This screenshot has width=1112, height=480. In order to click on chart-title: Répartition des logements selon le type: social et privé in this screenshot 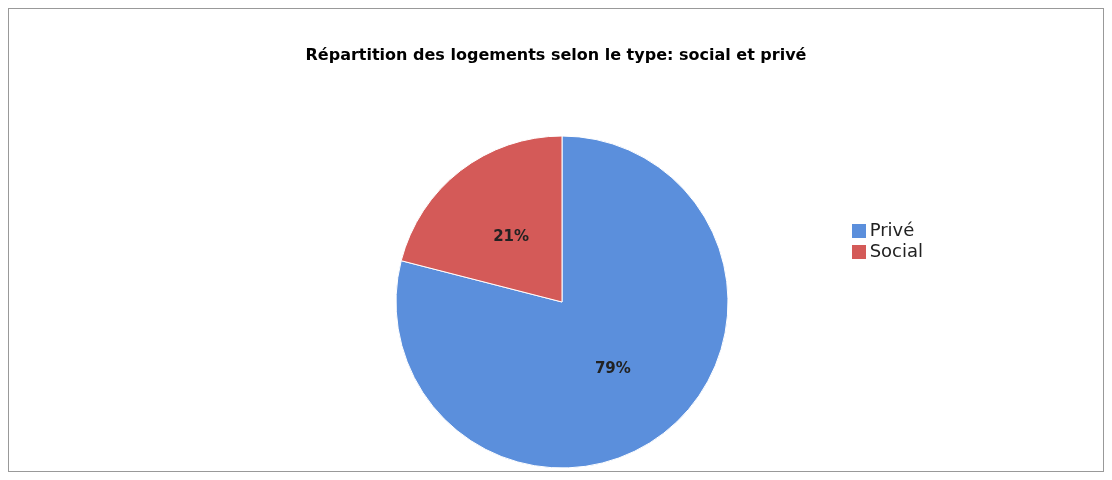, I will do `click(556, 54)`.